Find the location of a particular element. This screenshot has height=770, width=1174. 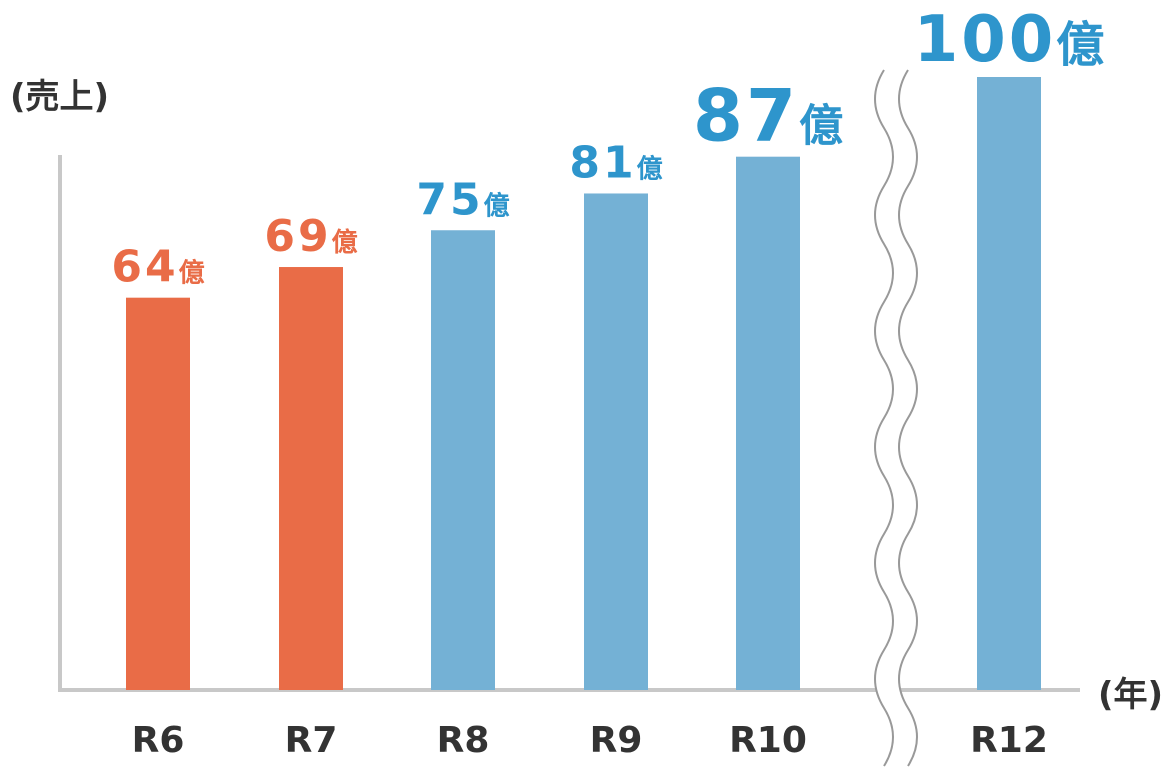

value-label: 87億 is located at coordinates (768, 116).